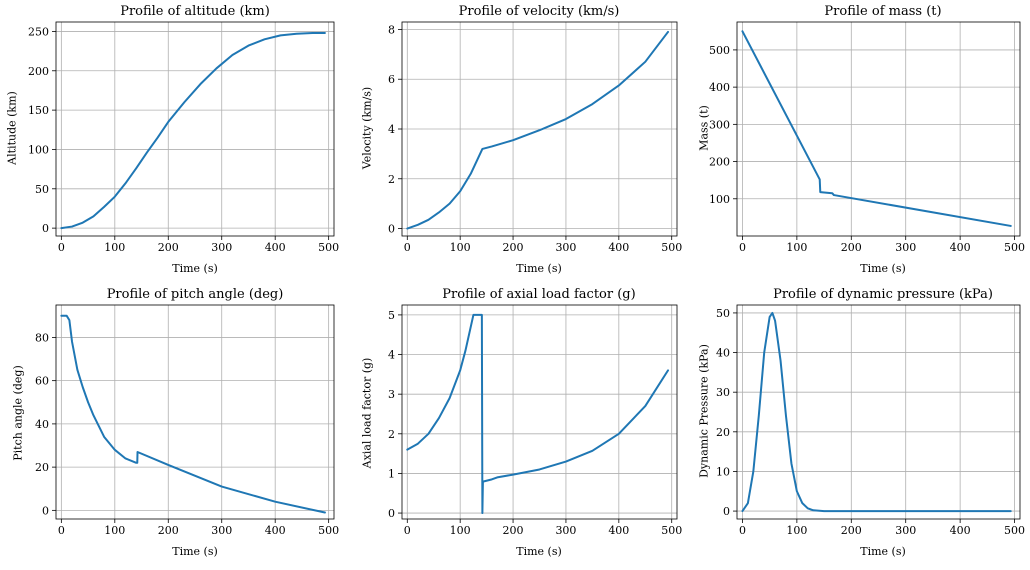 Image resolution: width=1030 pixels, height=570 pixels. Describe the element at coordinates (704, 411) in the screenshot. I see `y-axis-label: Dynamic Pressure (kPa)` at that location.